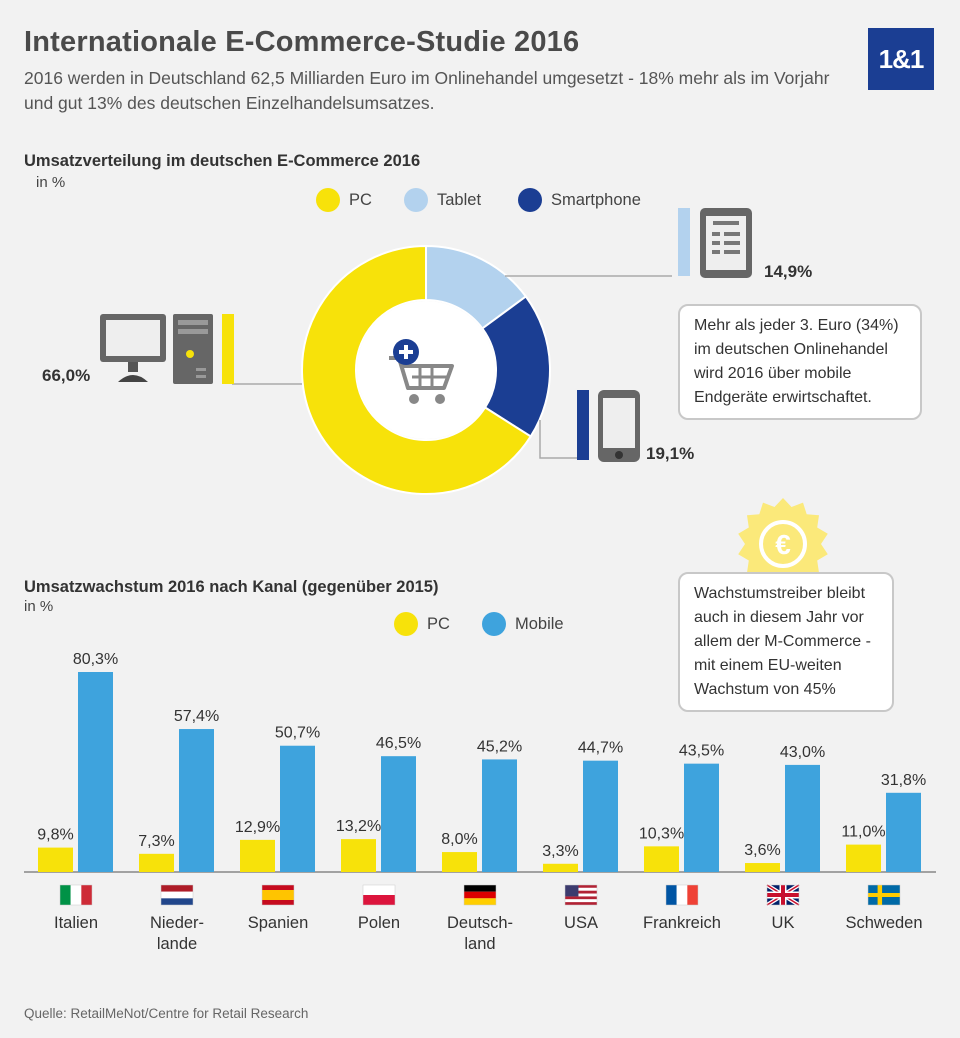  I want to click on legend-label: Tablet, so click(459, 199).